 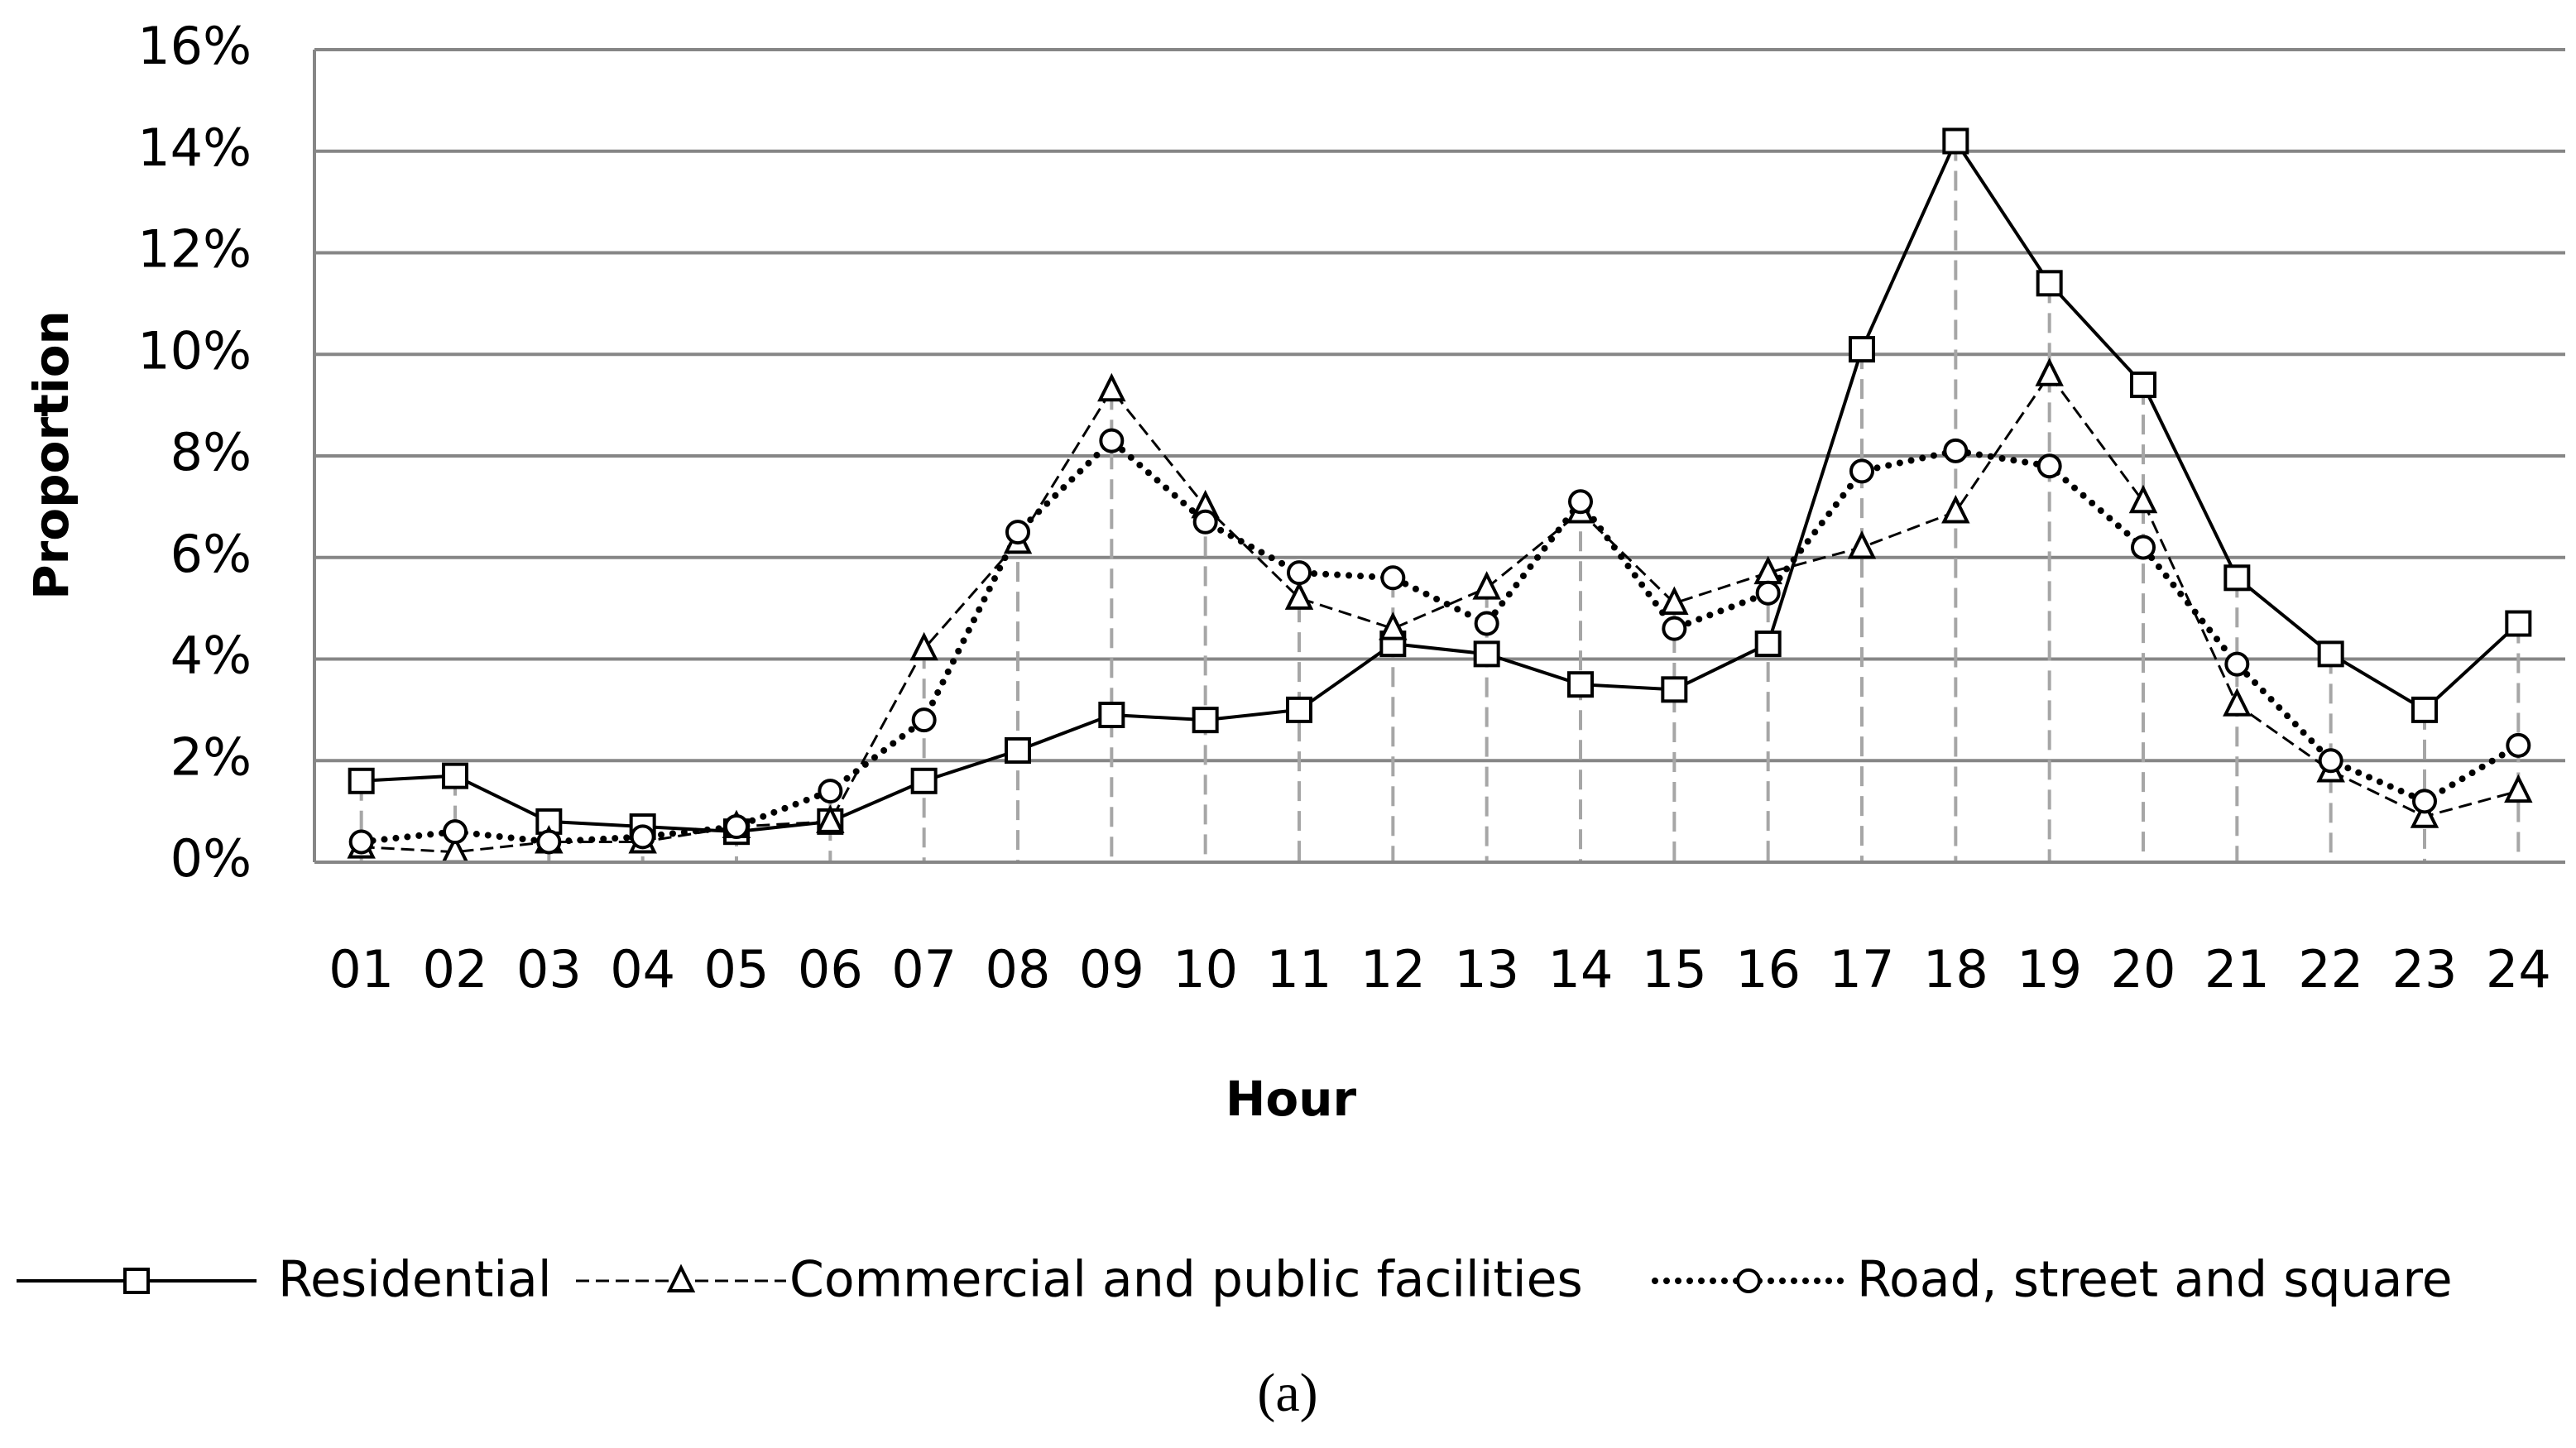 I want to click on x-tick-label: 01, so click(x=361, y=969).